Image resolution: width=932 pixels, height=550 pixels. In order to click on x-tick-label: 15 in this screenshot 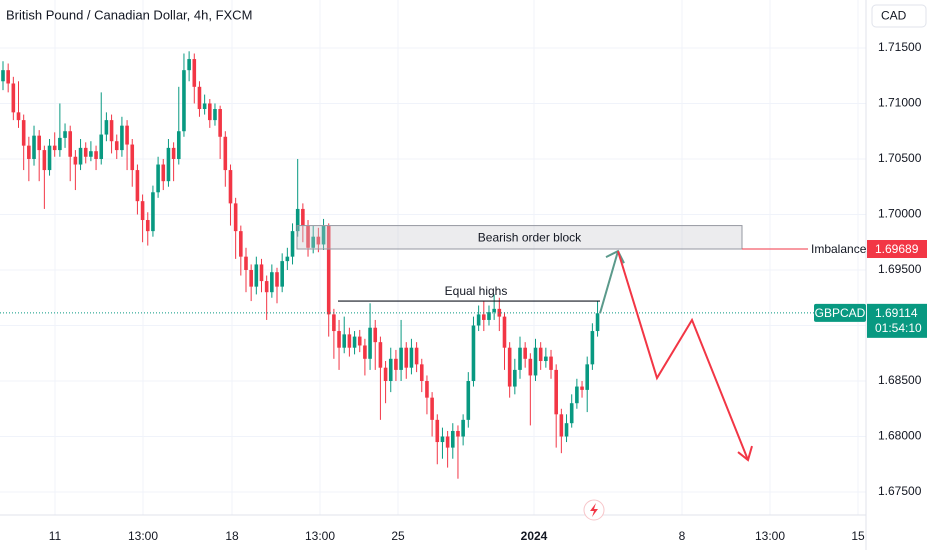, I will do `click(858, 536)`.